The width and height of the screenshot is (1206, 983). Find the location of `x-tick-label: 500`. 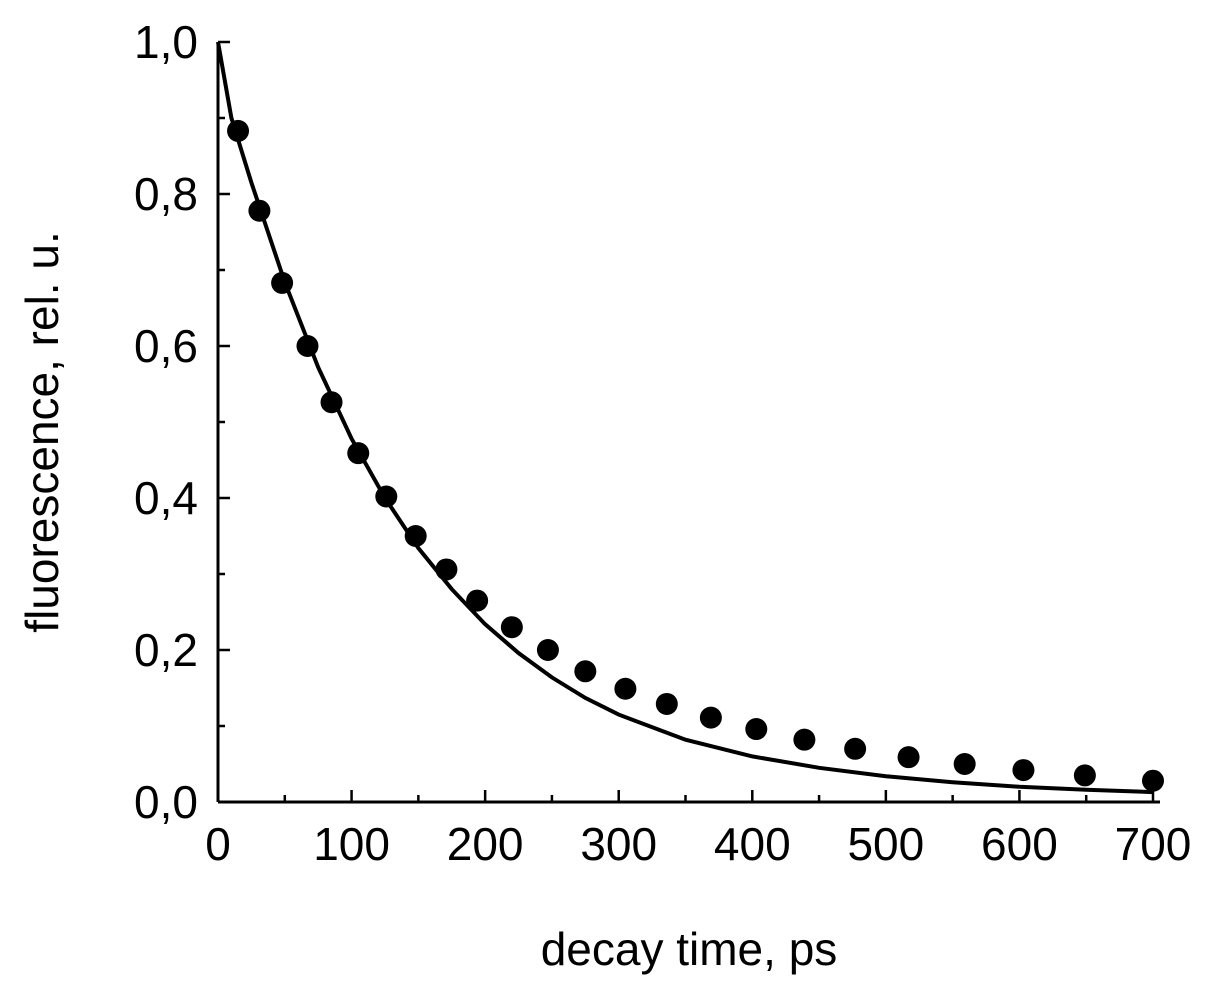

x-tick-label: 500 is located at coordinates (885, 844).